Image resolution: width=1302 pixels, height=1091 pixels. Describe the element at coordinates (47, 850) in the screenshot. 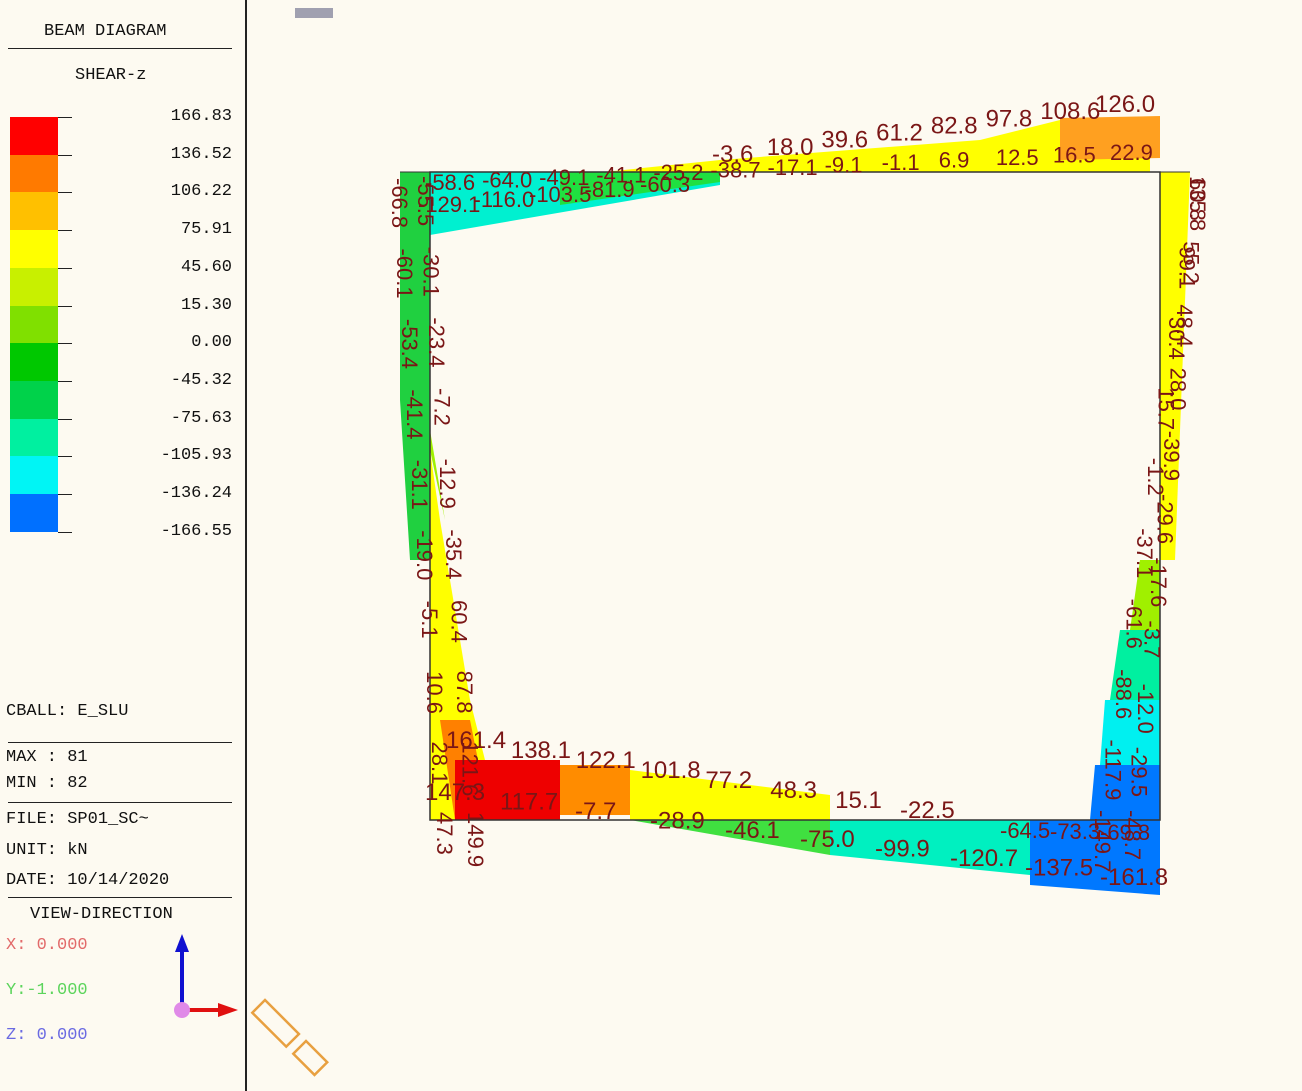

I see `unit: UNIT: kN` at that location.